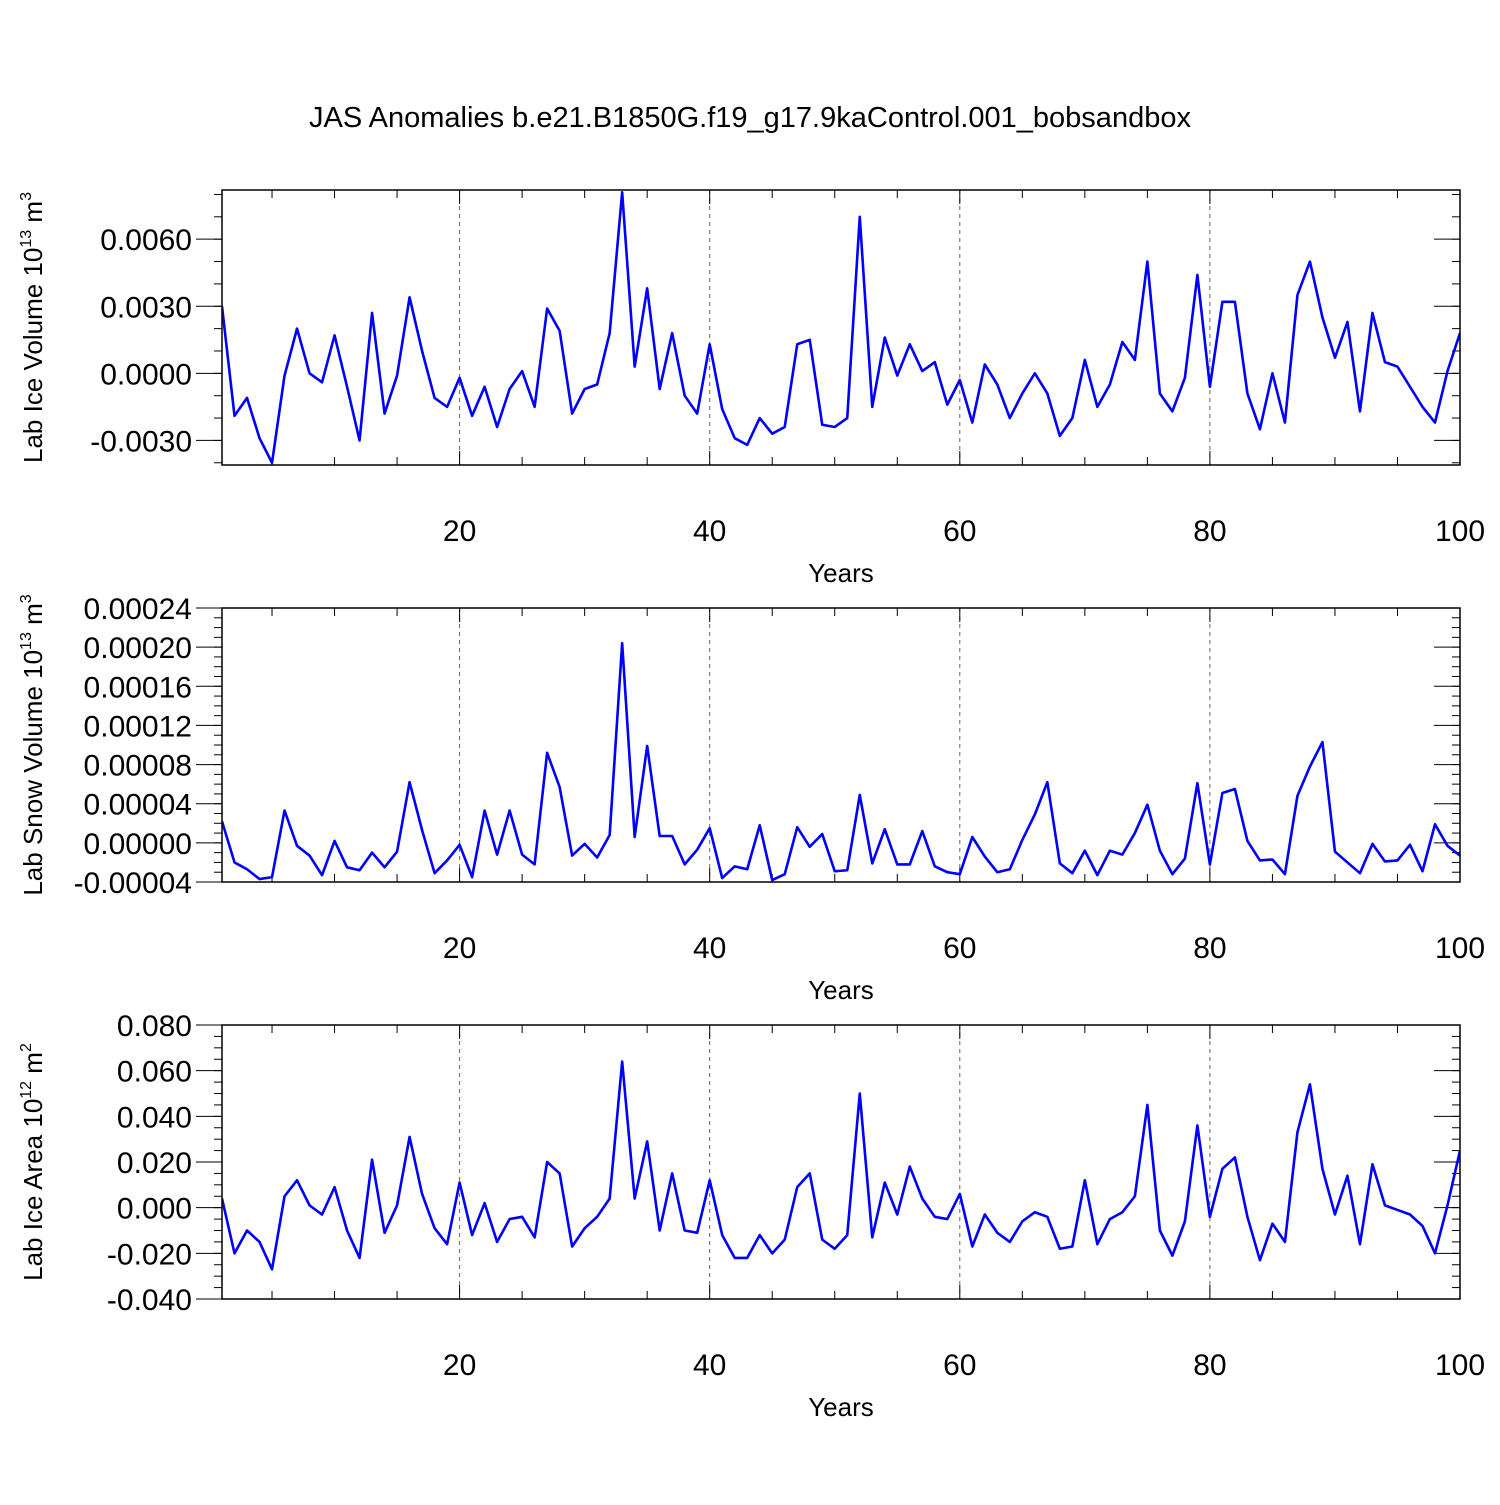  What do you see at coordinates (459, 531) in the screenshot?
I see `x-tick-label: 20` at bounding box center [459, 531].